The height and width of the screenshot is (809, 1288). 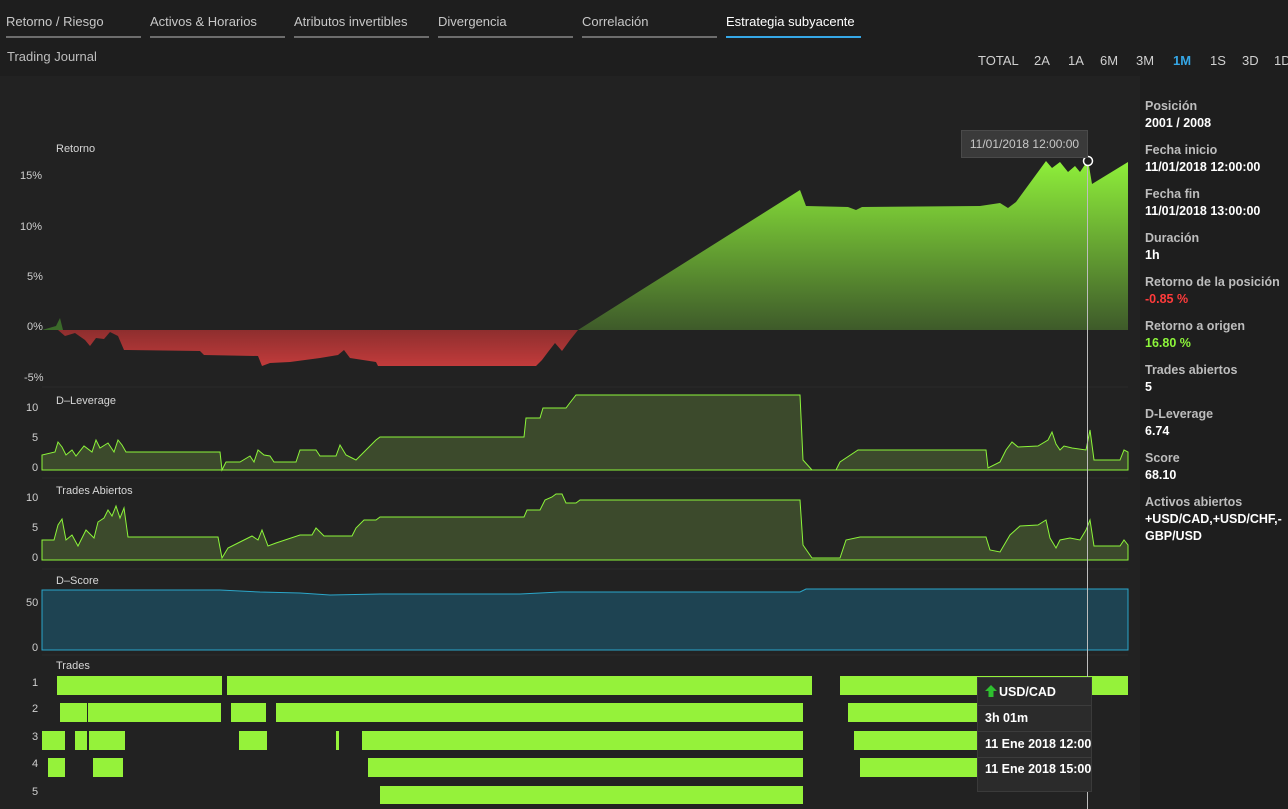 What do you see at coordinates (1172, 194) in the screenshot?
I see `detail-label: Fecha fin` at bounding box center [1172, 194].